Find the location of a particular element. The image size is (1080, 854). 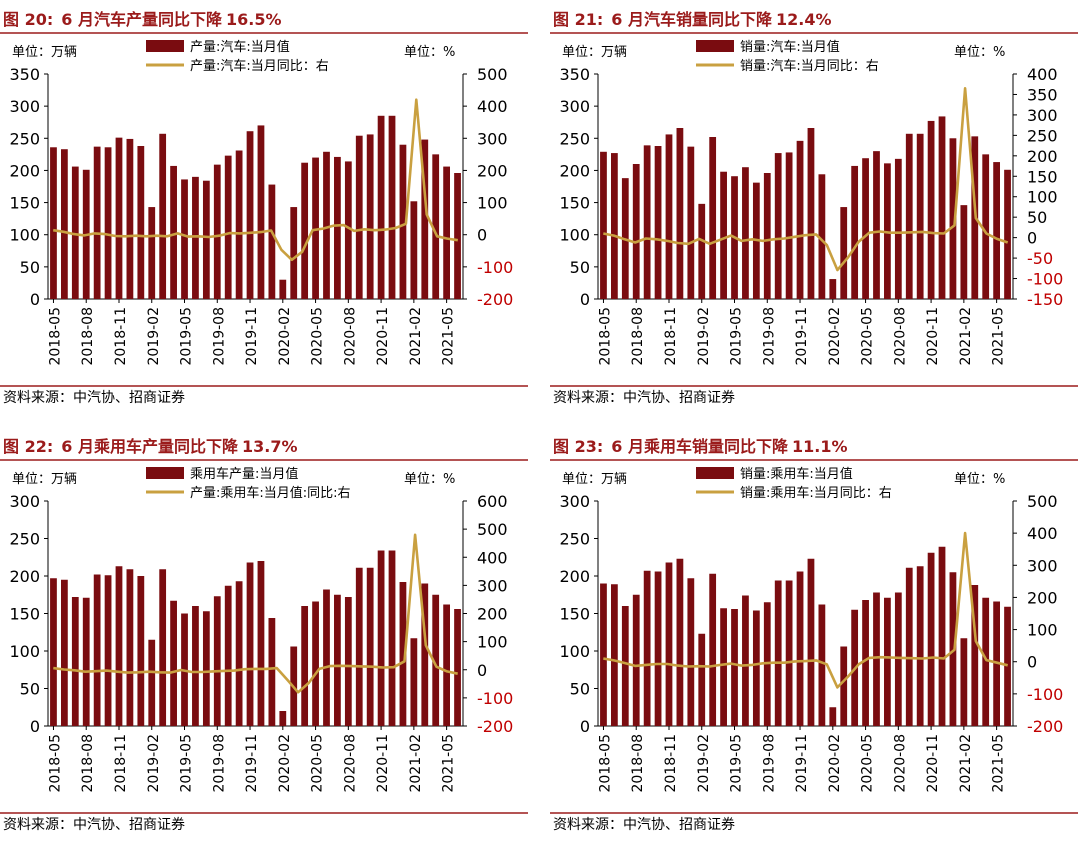

title-text: 6 月乘用车销量同比下降 is located at coordinates (700, 446).